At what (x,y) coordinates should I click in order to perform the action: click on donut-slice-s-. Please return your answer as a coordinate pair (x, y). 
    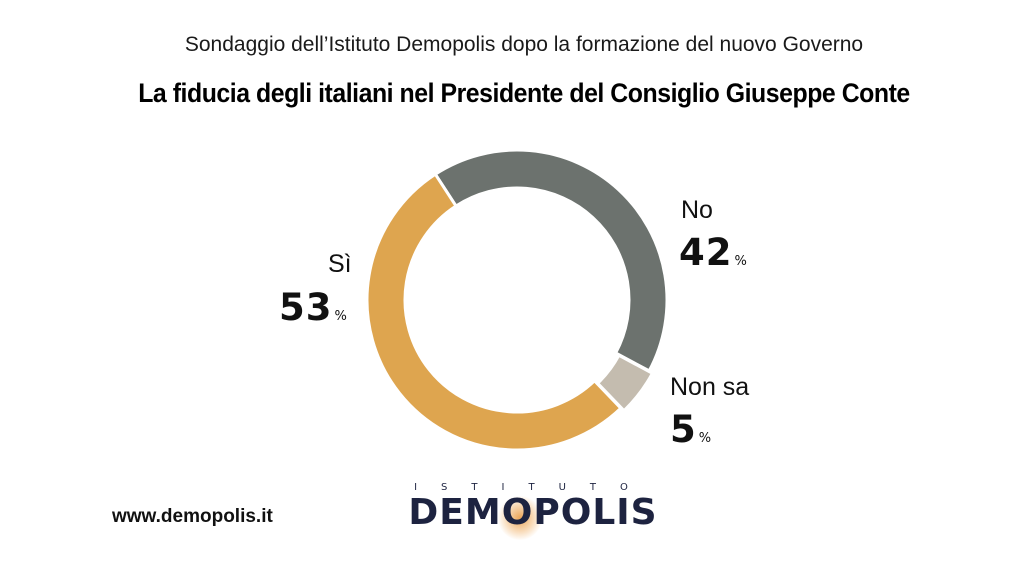
    Looking at the image, I should click on (494, 312).